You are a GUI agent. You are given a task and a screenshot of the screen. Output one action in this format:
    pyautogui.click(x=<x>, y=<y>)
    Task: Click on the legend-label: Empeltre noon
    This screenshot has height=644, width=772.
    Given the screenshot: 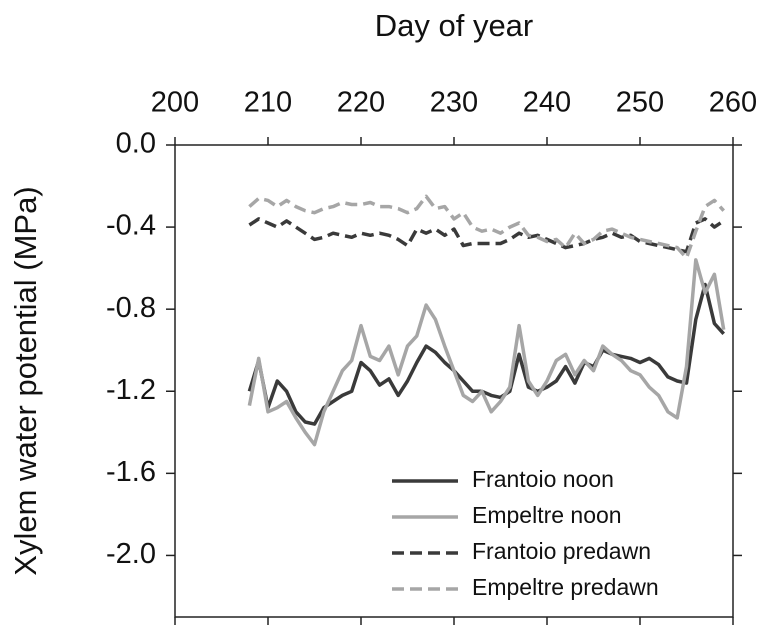 What is the action you would take?
    pyautogui.click(x=547, y=515)
    